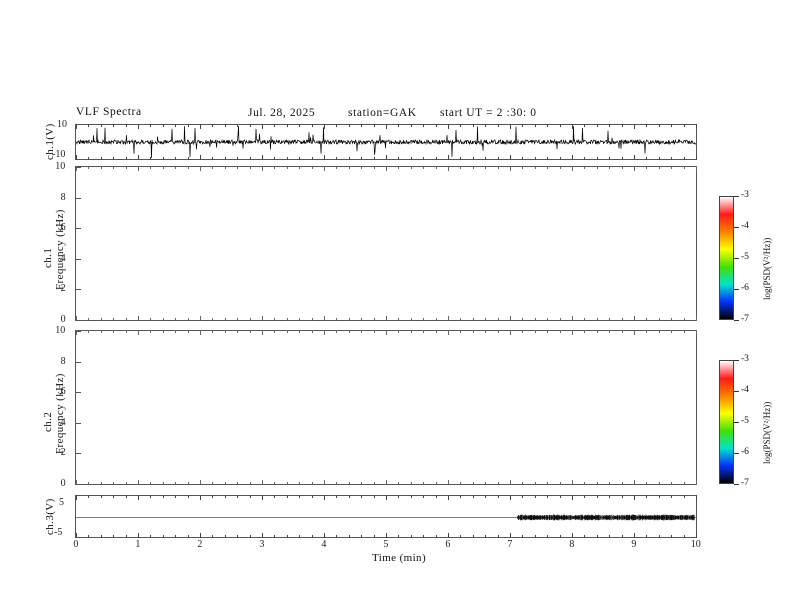  What do you see at coordinates (767, 268) in the screenshot?
I see `colorbar-ch1-label: log(PSD(V²/Hz))` at bounding box center [767, 268].